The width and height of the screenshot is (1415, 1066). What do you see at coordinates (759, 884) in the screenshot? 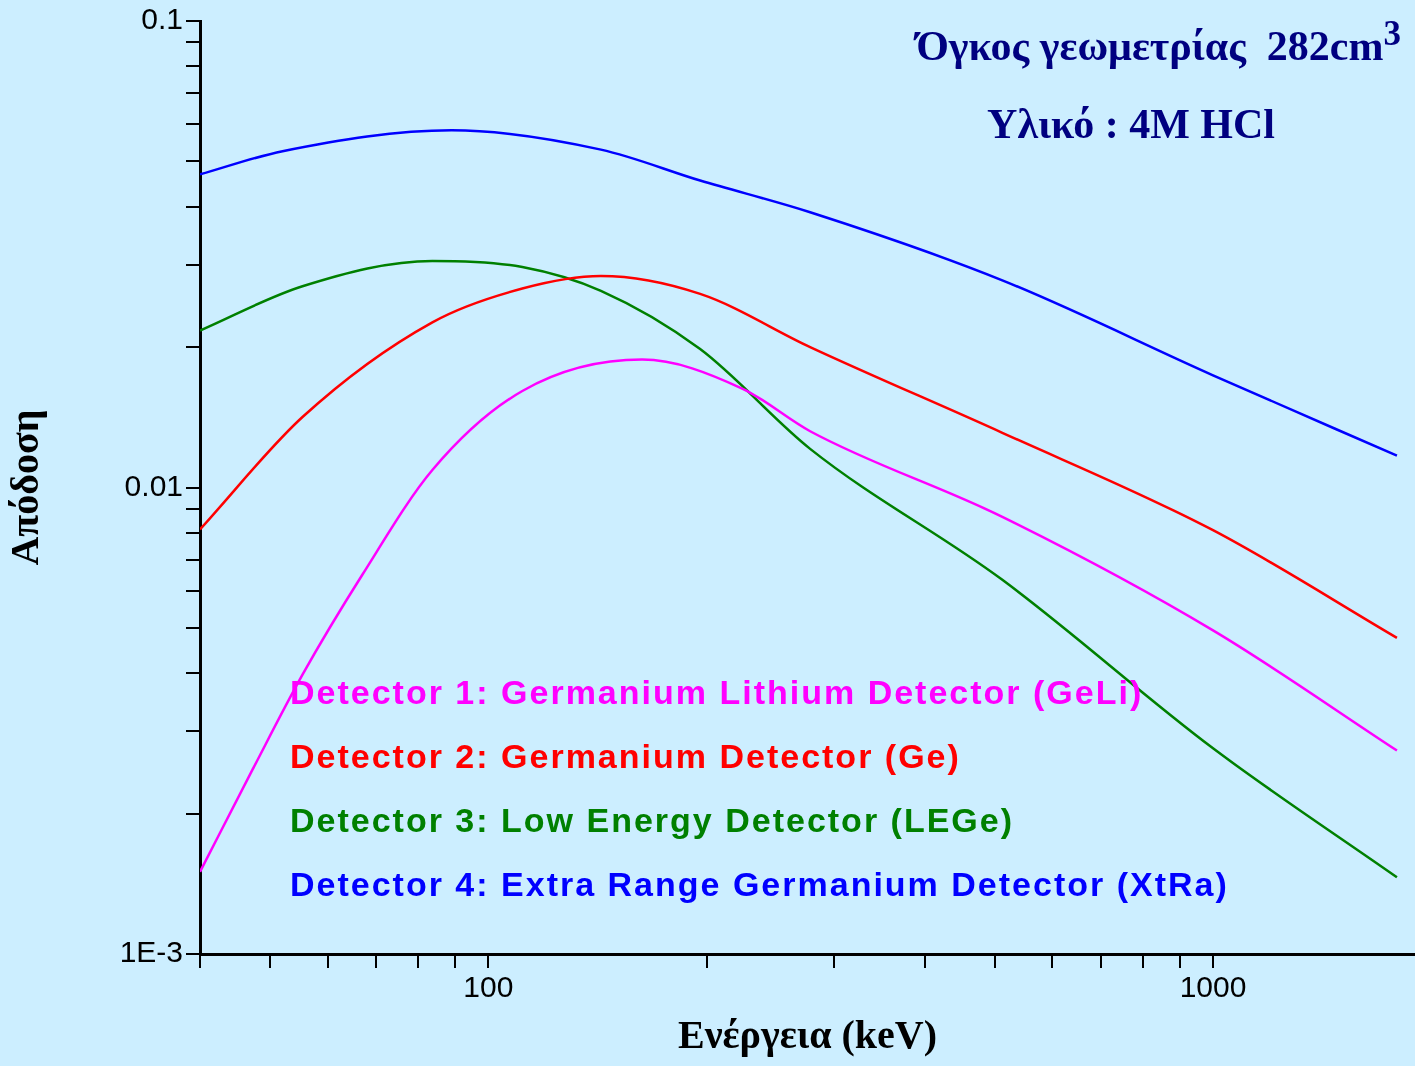
I see `text: Detector 4: Extra Range Germanium Detector (XtRa)` at bounding box center [759, 884].